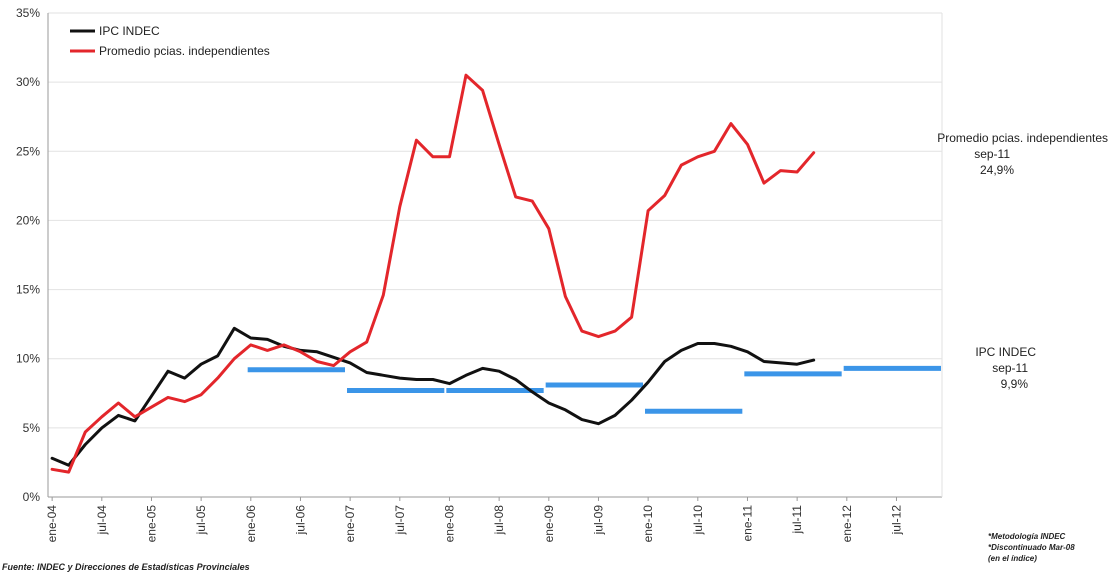 Image resolution: width=1116 pixels, height=577 pixels. Describe the element at coordinates (28, 290) in the screenshot. I see `y-tick-label: 15%` at that location.